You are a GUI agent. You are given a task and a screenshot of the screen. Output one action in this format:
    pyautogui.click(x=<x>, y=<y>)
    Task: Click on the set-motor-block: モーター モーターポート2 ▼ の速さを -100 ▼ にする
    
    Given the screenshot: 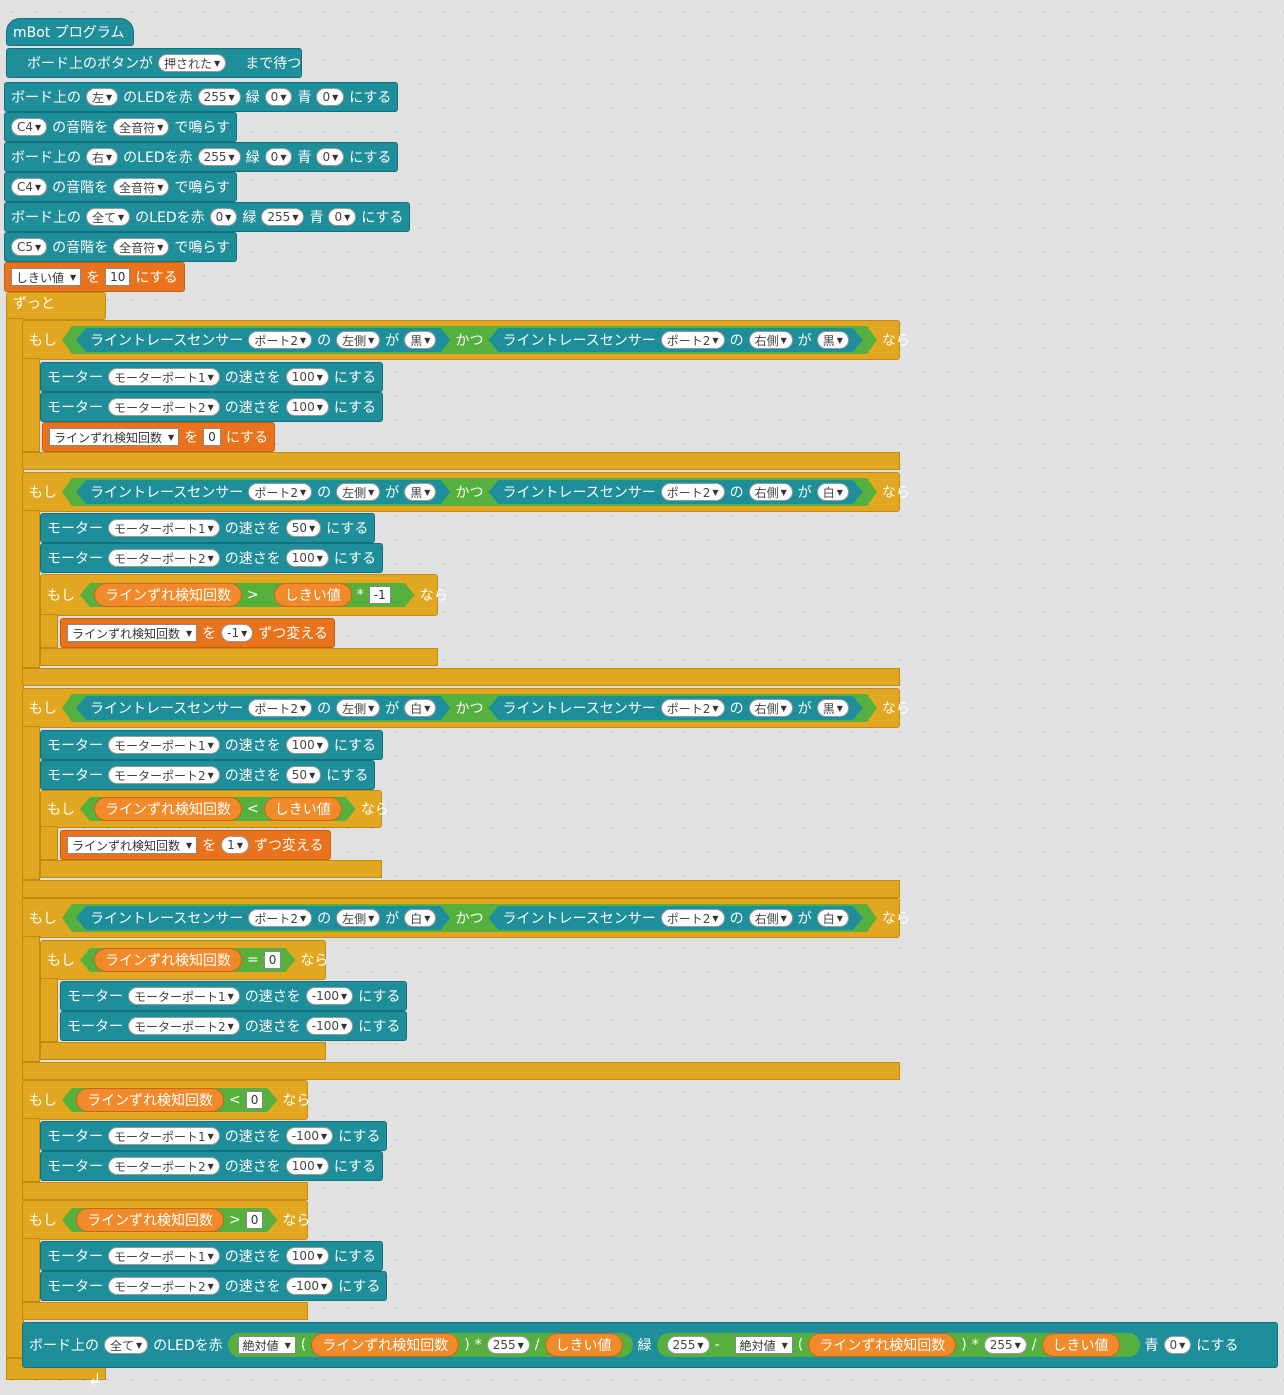 What is the action you would take?
    pyautogui.click(x=214, y=1286)
    